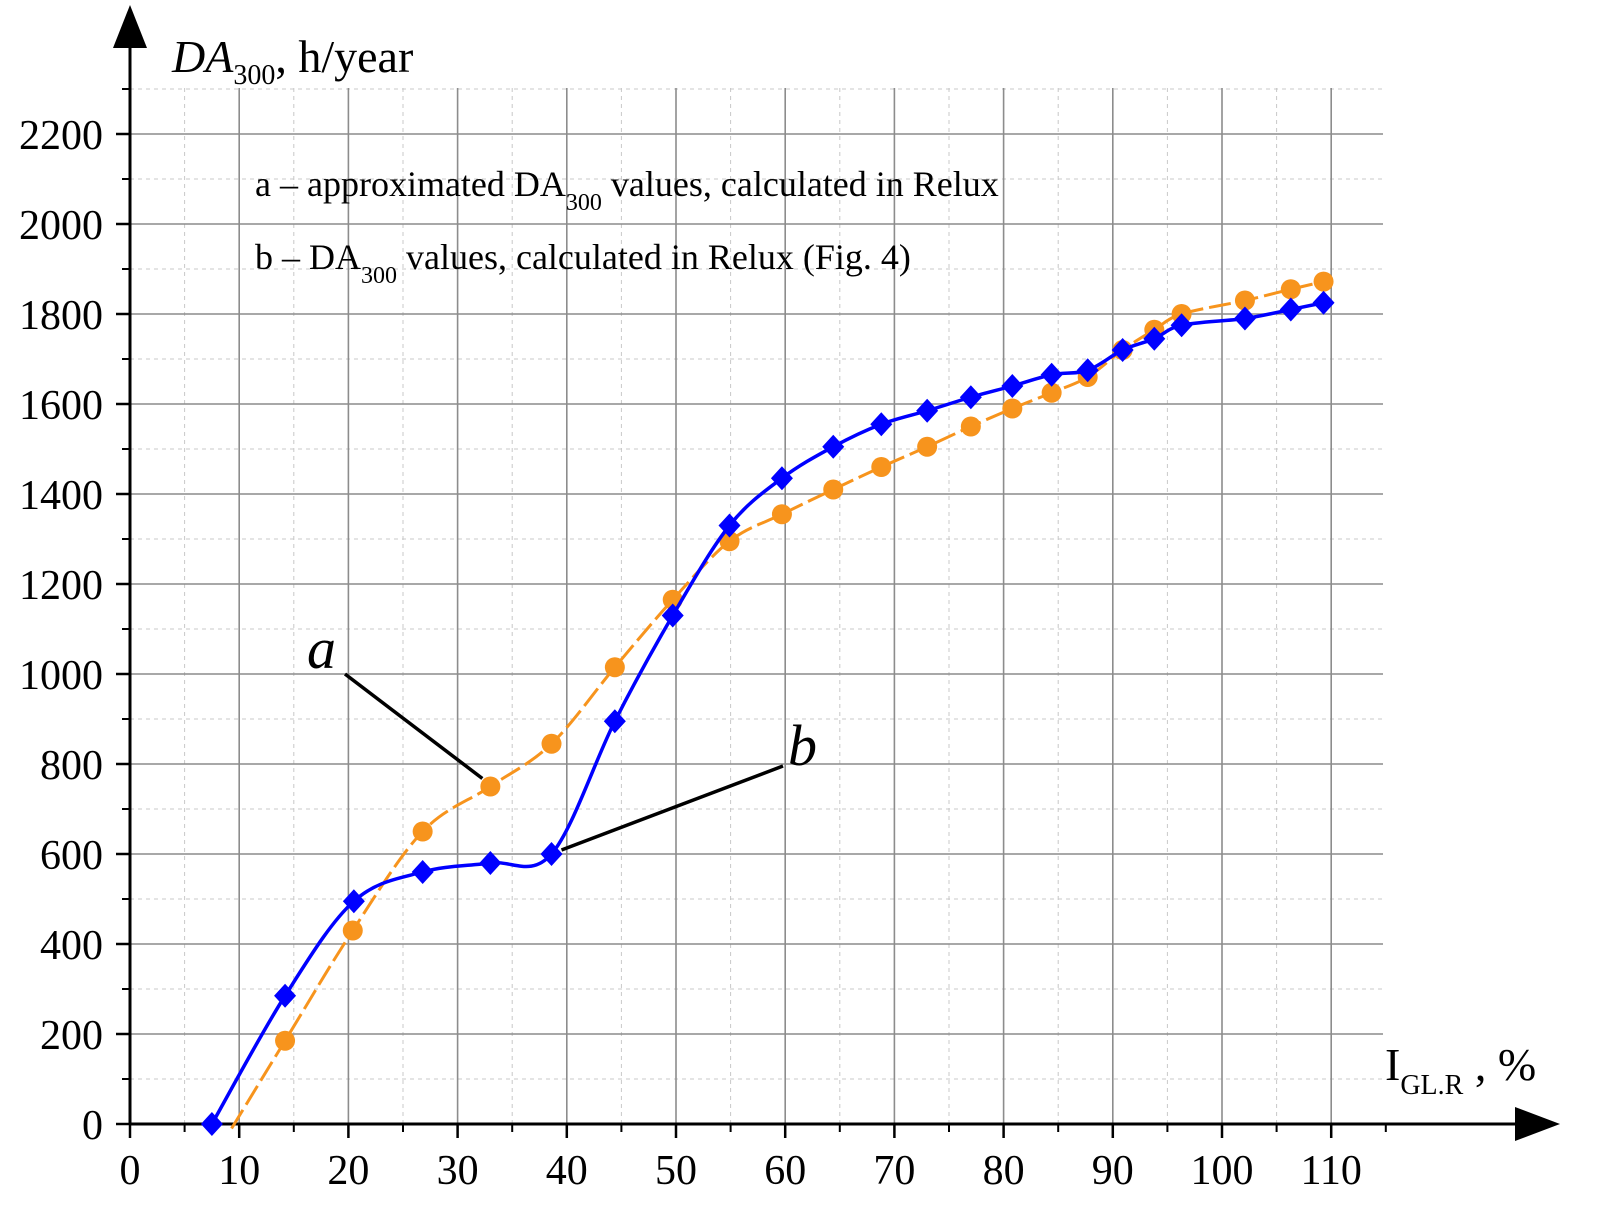 This screenshot has width=1600, height=1229. Describe the element at coordinates (321, 648) in the screenshot. I see `curve-label-a: a` at that location.